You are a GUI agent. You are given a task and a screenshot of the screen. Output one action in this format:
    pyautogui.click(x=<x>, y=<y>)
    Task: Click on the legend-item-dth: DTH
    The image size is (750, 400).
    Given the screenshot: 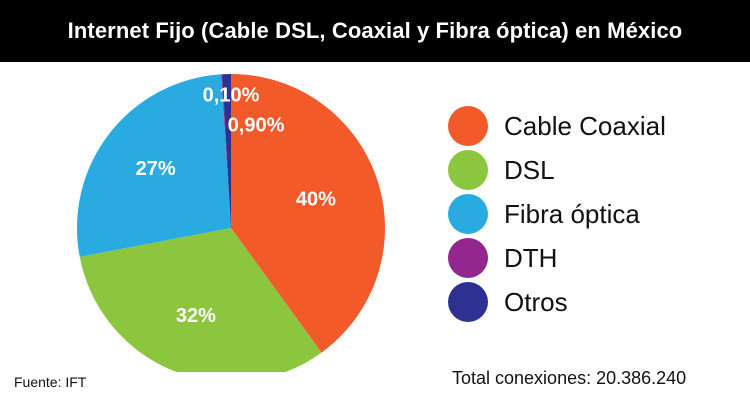 What is the action you would take?
    pyautogui.click(x=557, y=258)
    